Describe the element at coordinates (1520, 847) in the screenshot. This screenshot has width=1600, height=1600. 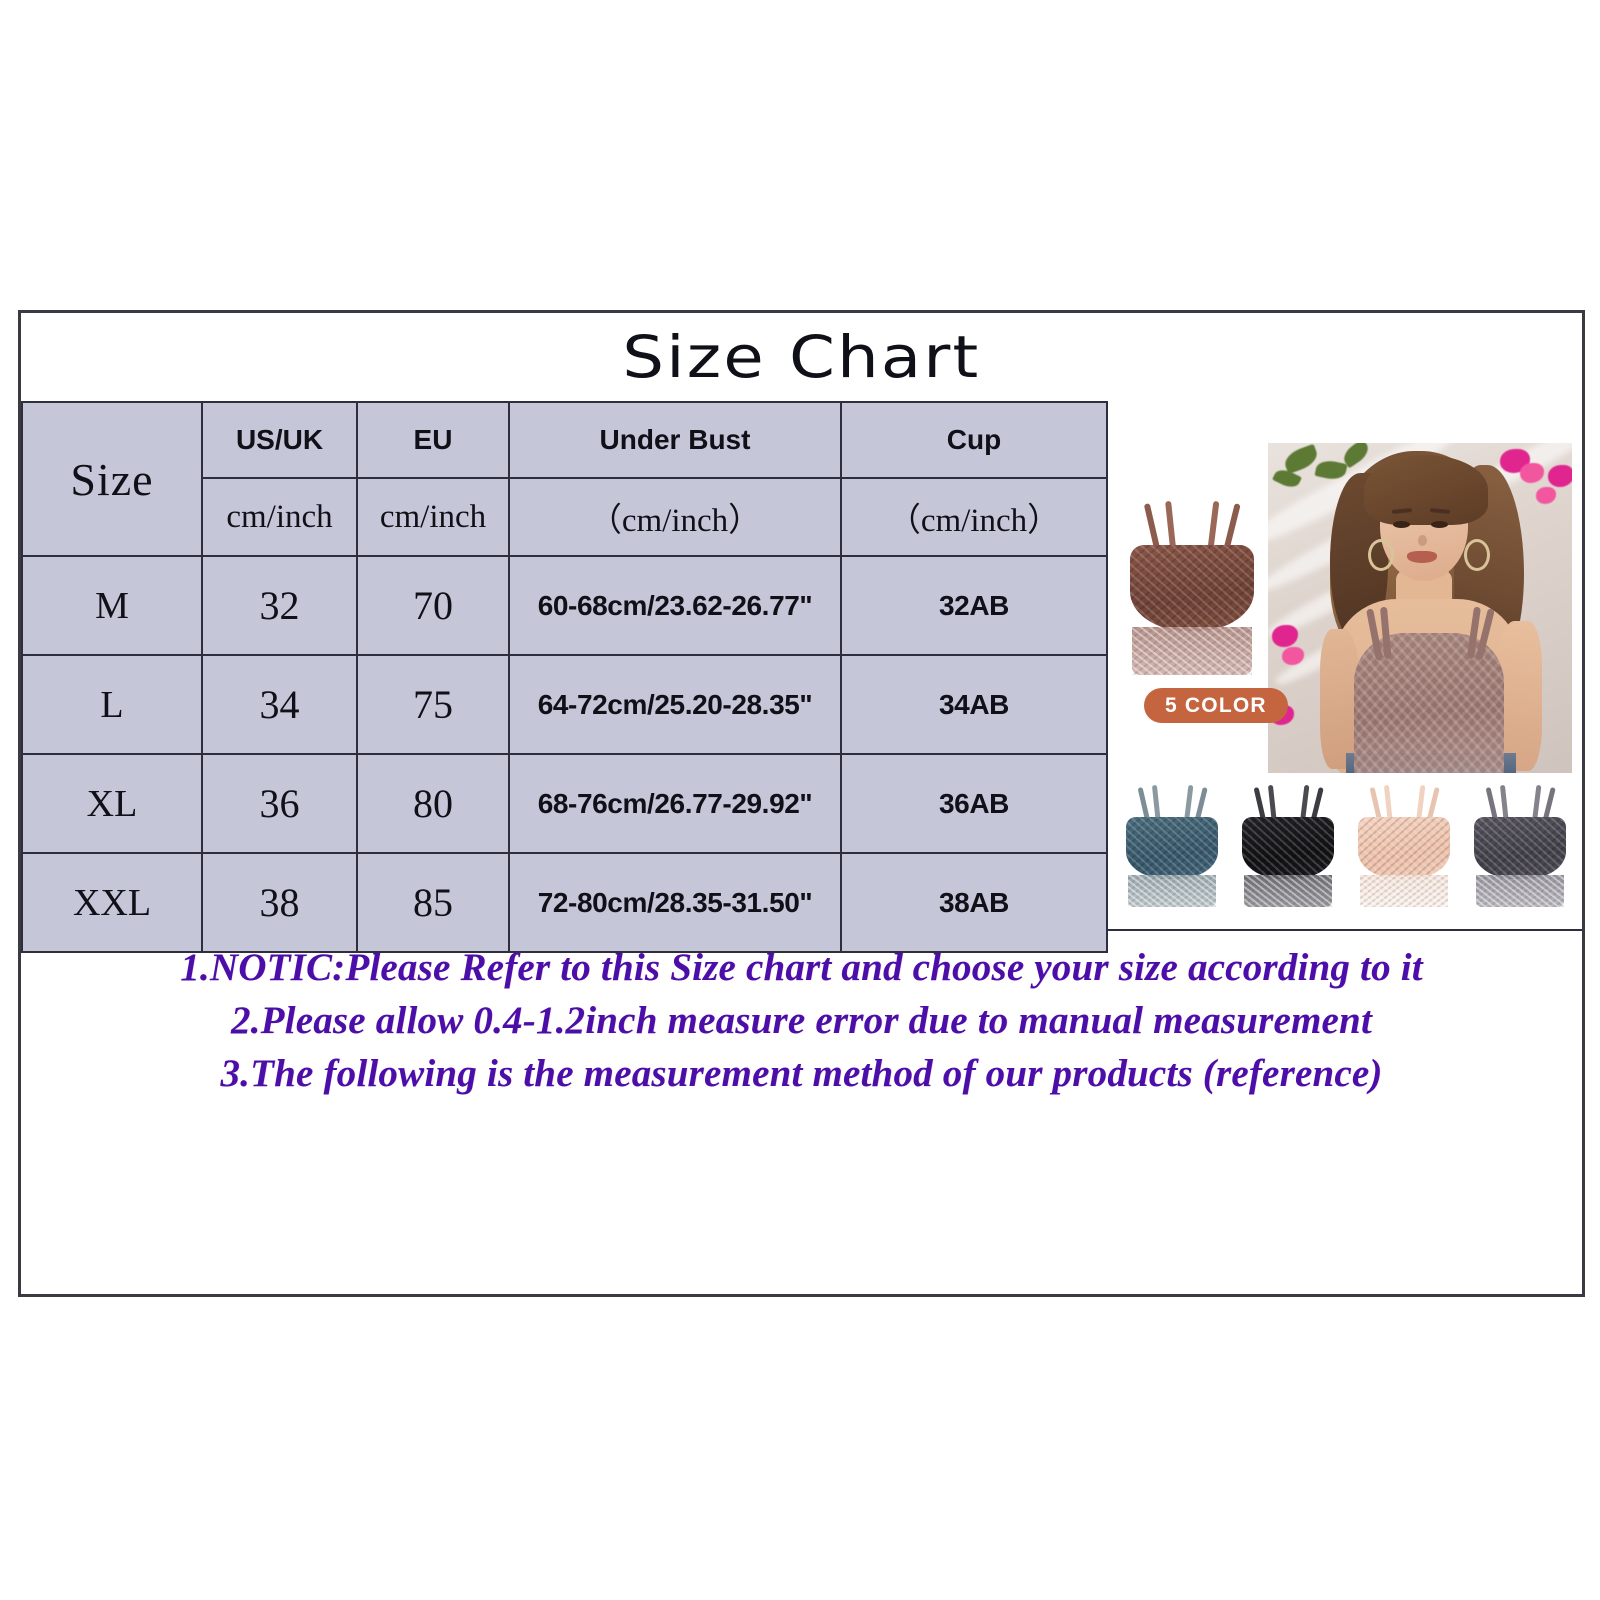
I see `color-swatch-dark-gray` at that location.